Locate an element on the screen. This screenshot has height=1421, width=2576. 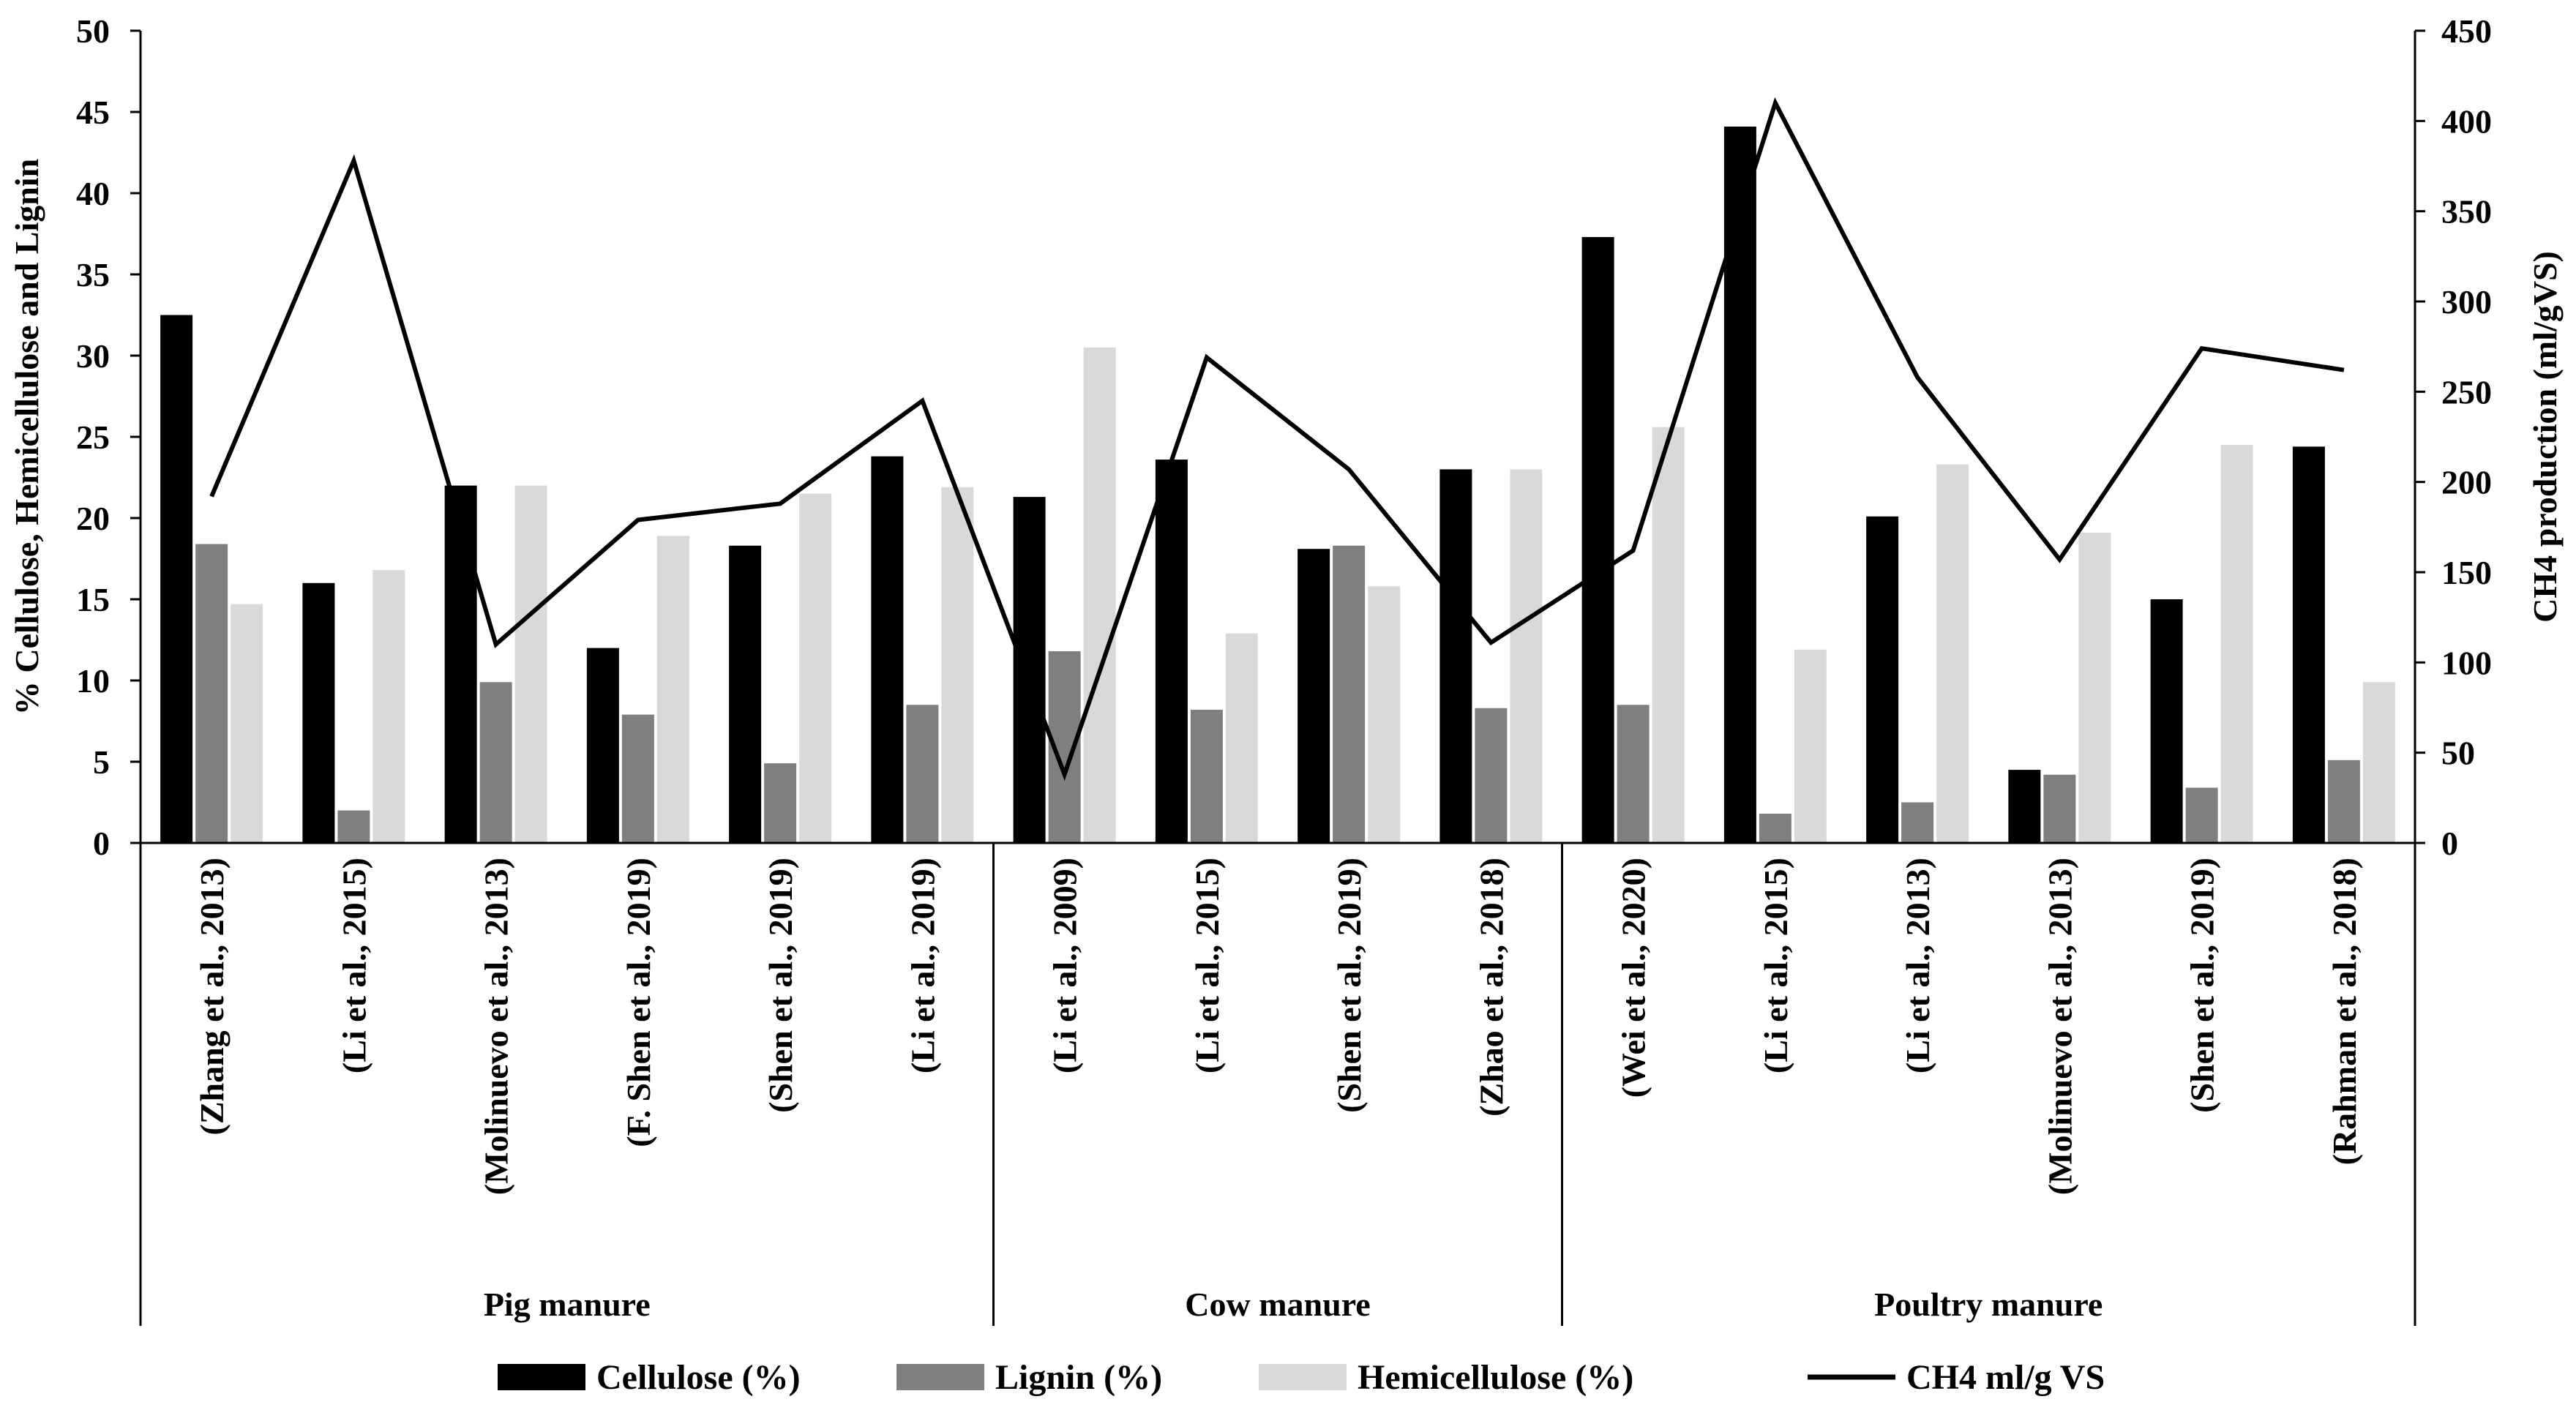
legend-label-lignin: Lignin (%) is located at coordinates (1078, 1377).